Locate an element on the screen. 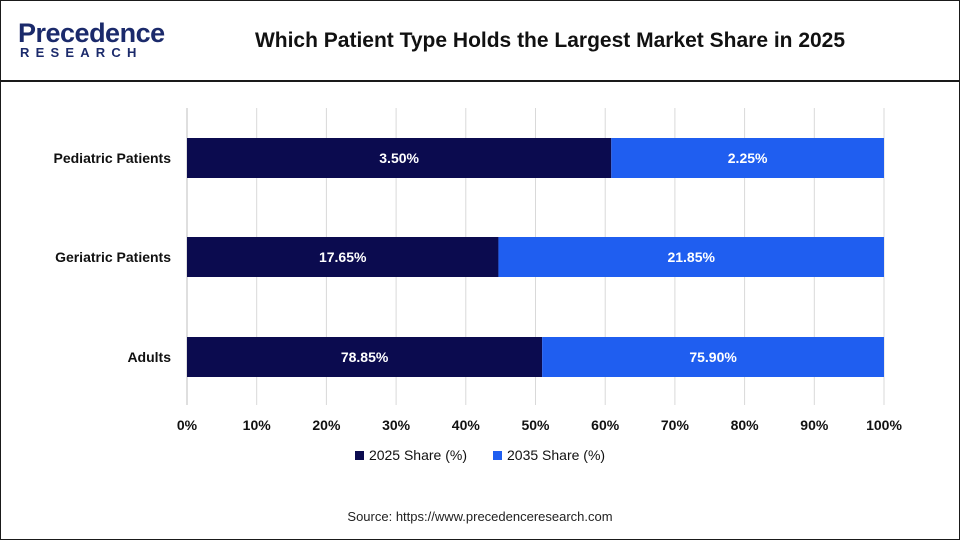 Image resolution: width=960 pixels, height=540 pixels. x-tick-label: 60% is located at coordinates (605, 425).